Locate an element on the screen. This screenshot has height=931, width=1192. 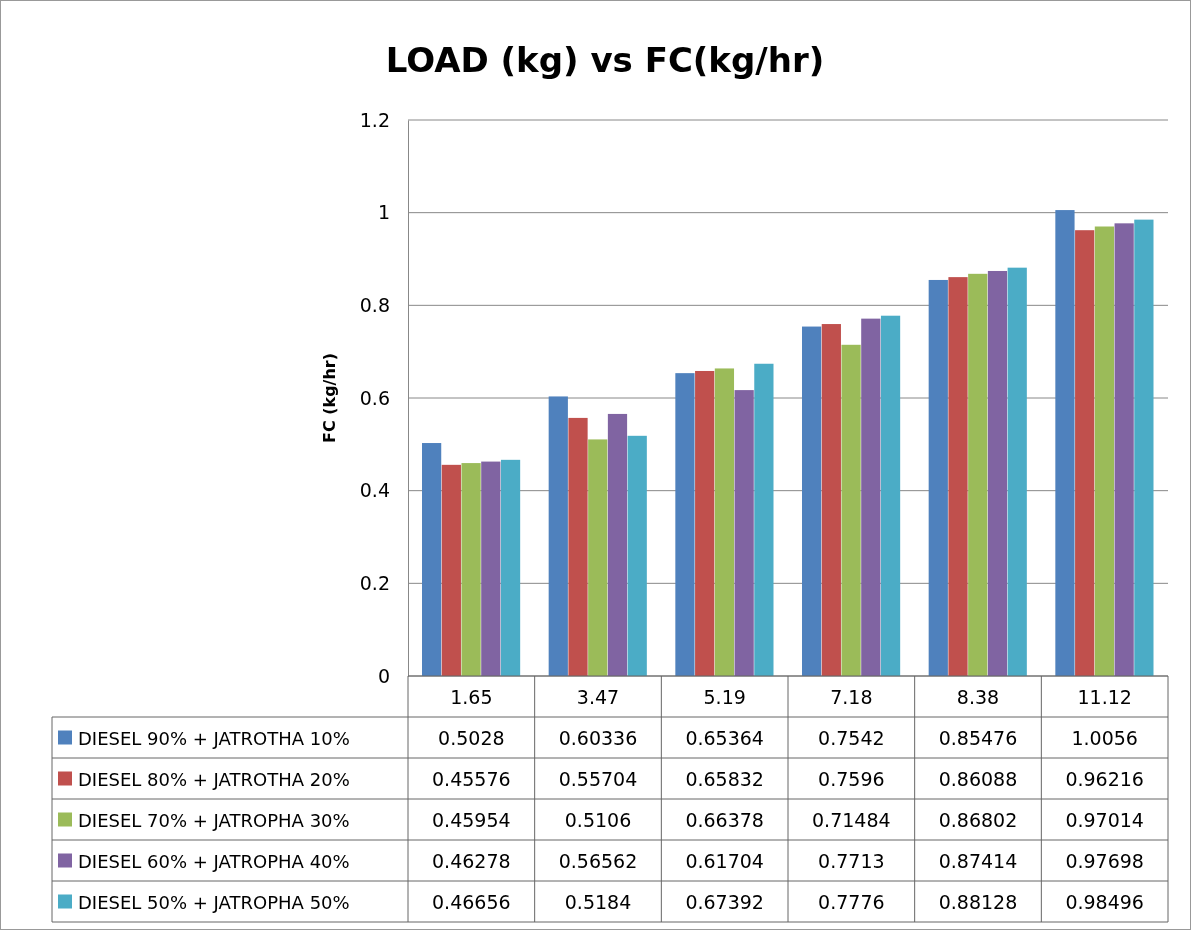
data-label: 0.60336 is located at coordinates (598, 737).